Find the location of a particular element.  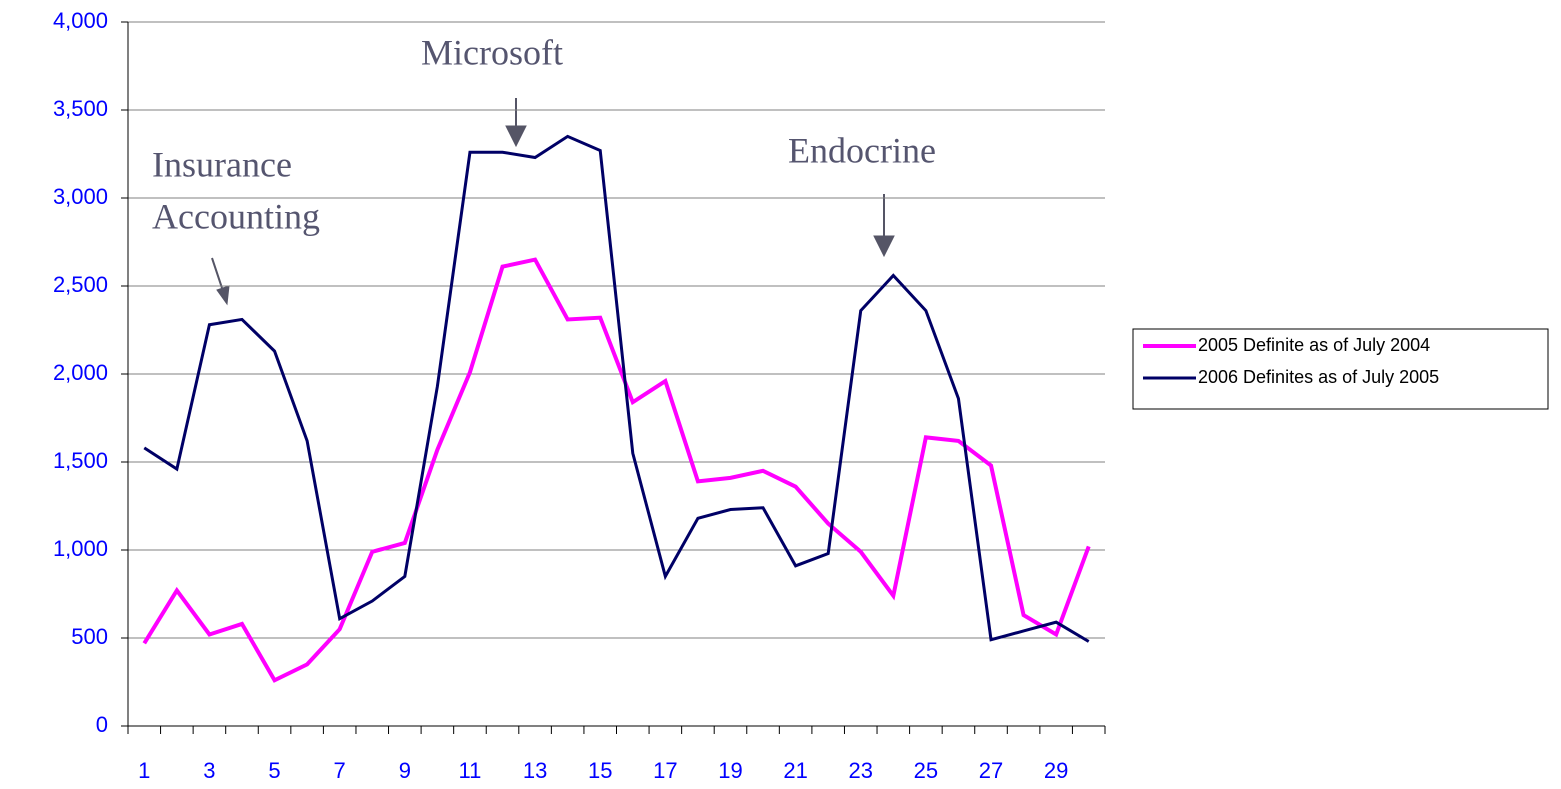

x-tick-label: 1 is located at coordinates (144, 770).